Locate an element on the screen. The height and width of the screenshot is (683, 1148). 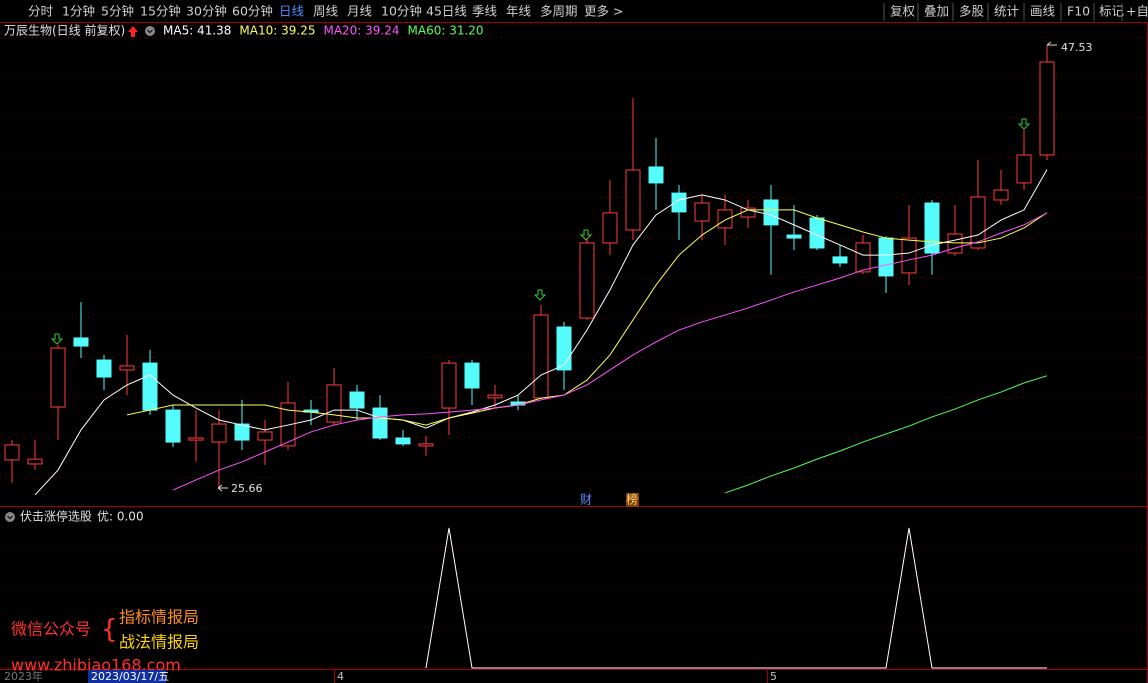
legend-entry: MA10: 39.25 is located at coordinates (277, 31).